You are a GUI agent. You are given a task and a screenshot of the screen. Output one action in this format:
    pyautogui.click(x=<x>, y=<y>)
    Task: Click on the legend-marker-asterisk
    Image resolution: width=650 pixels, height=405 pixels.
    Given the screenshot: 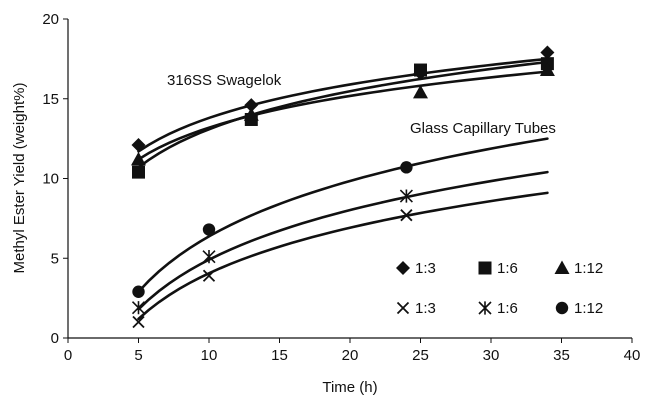 What is the action you would take?
    pyautogui.click(x=485, y=308)
    